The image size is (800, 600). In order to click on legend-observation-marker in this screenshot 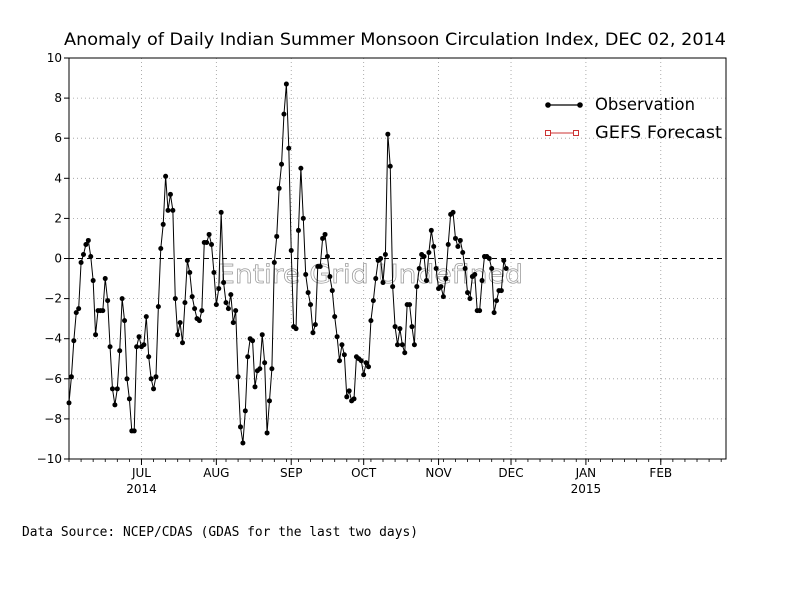, I will do `click(580, 105)`.